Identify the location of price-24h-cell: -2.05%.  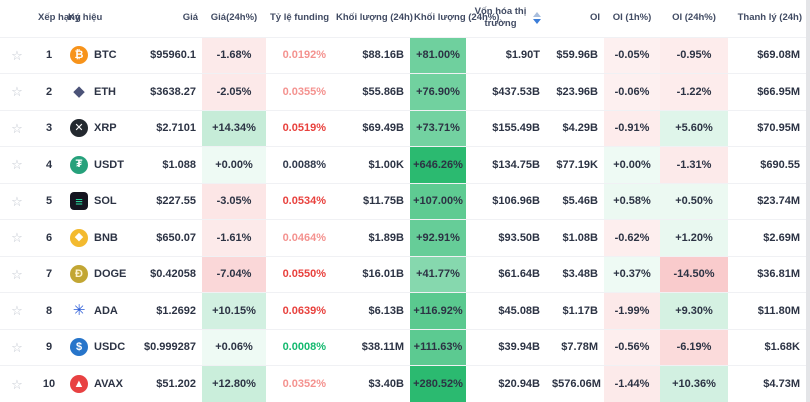
(234, 91).